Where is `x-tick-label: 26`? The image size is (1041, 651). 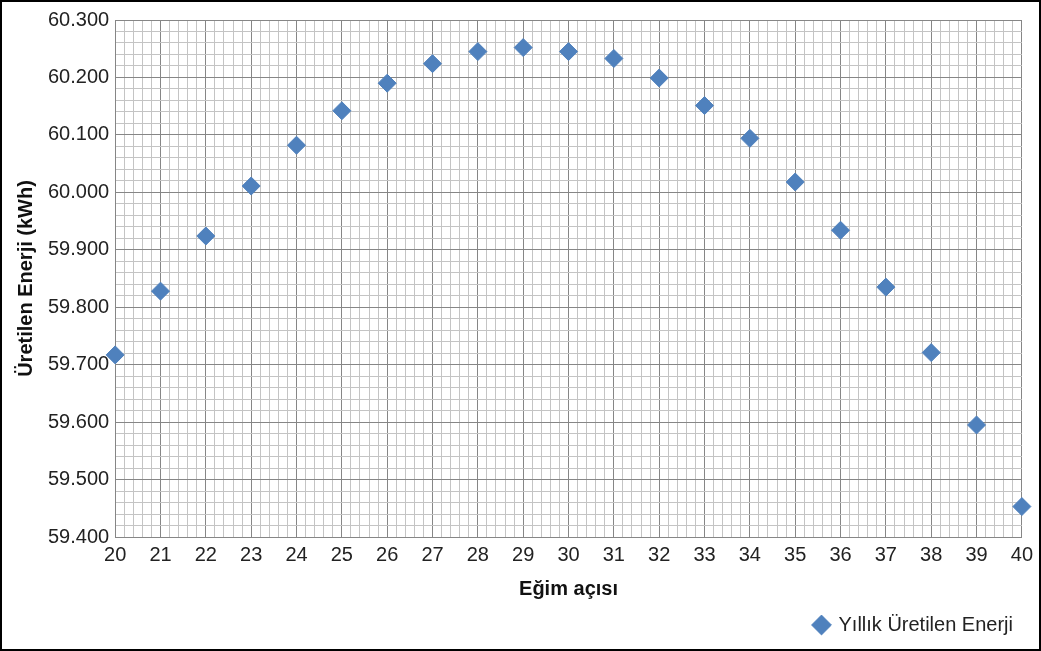
x-tick-label: 26 is located at coordinates (387, 553).